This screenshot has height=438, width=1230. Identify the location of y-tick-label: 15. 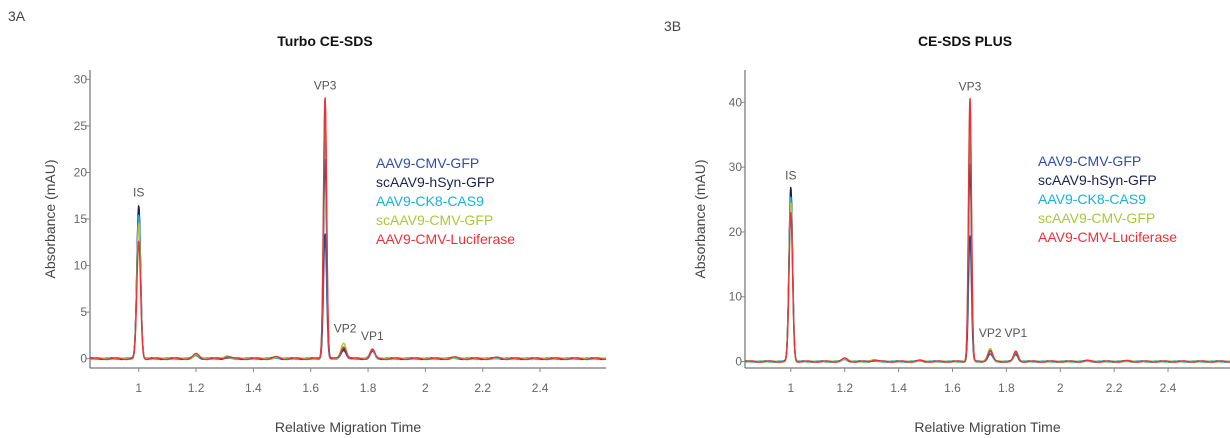
(81, 219).